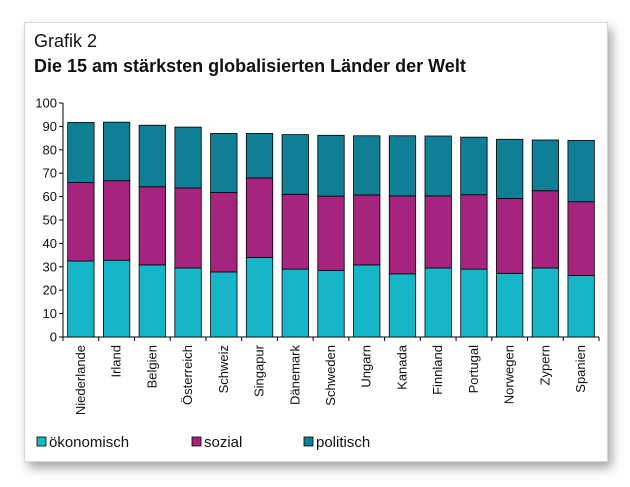  Describe the element at coordinates (66, 41) in the screenshot. I see `figure-label: Grafik 2` at that location.